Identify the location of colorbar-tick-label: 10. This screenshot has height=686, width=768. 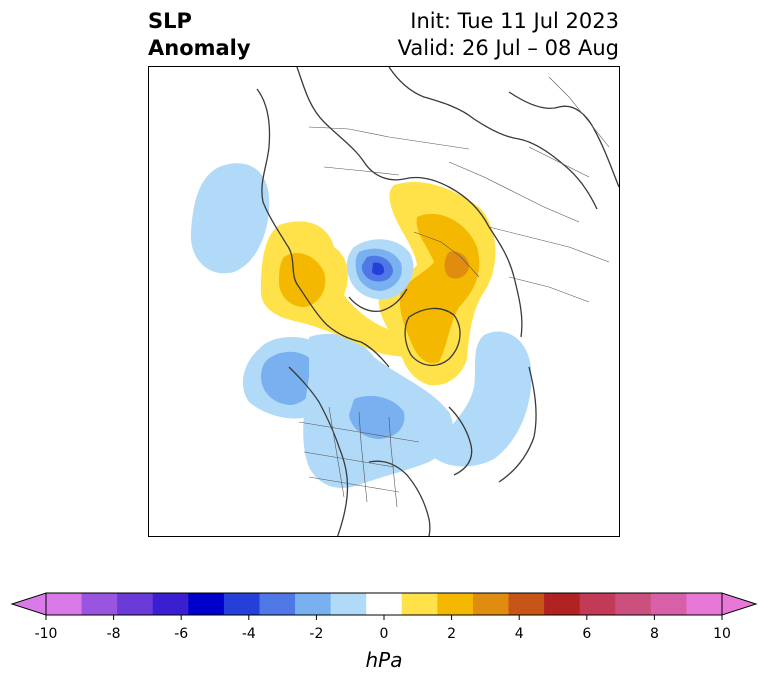
(722, 634).